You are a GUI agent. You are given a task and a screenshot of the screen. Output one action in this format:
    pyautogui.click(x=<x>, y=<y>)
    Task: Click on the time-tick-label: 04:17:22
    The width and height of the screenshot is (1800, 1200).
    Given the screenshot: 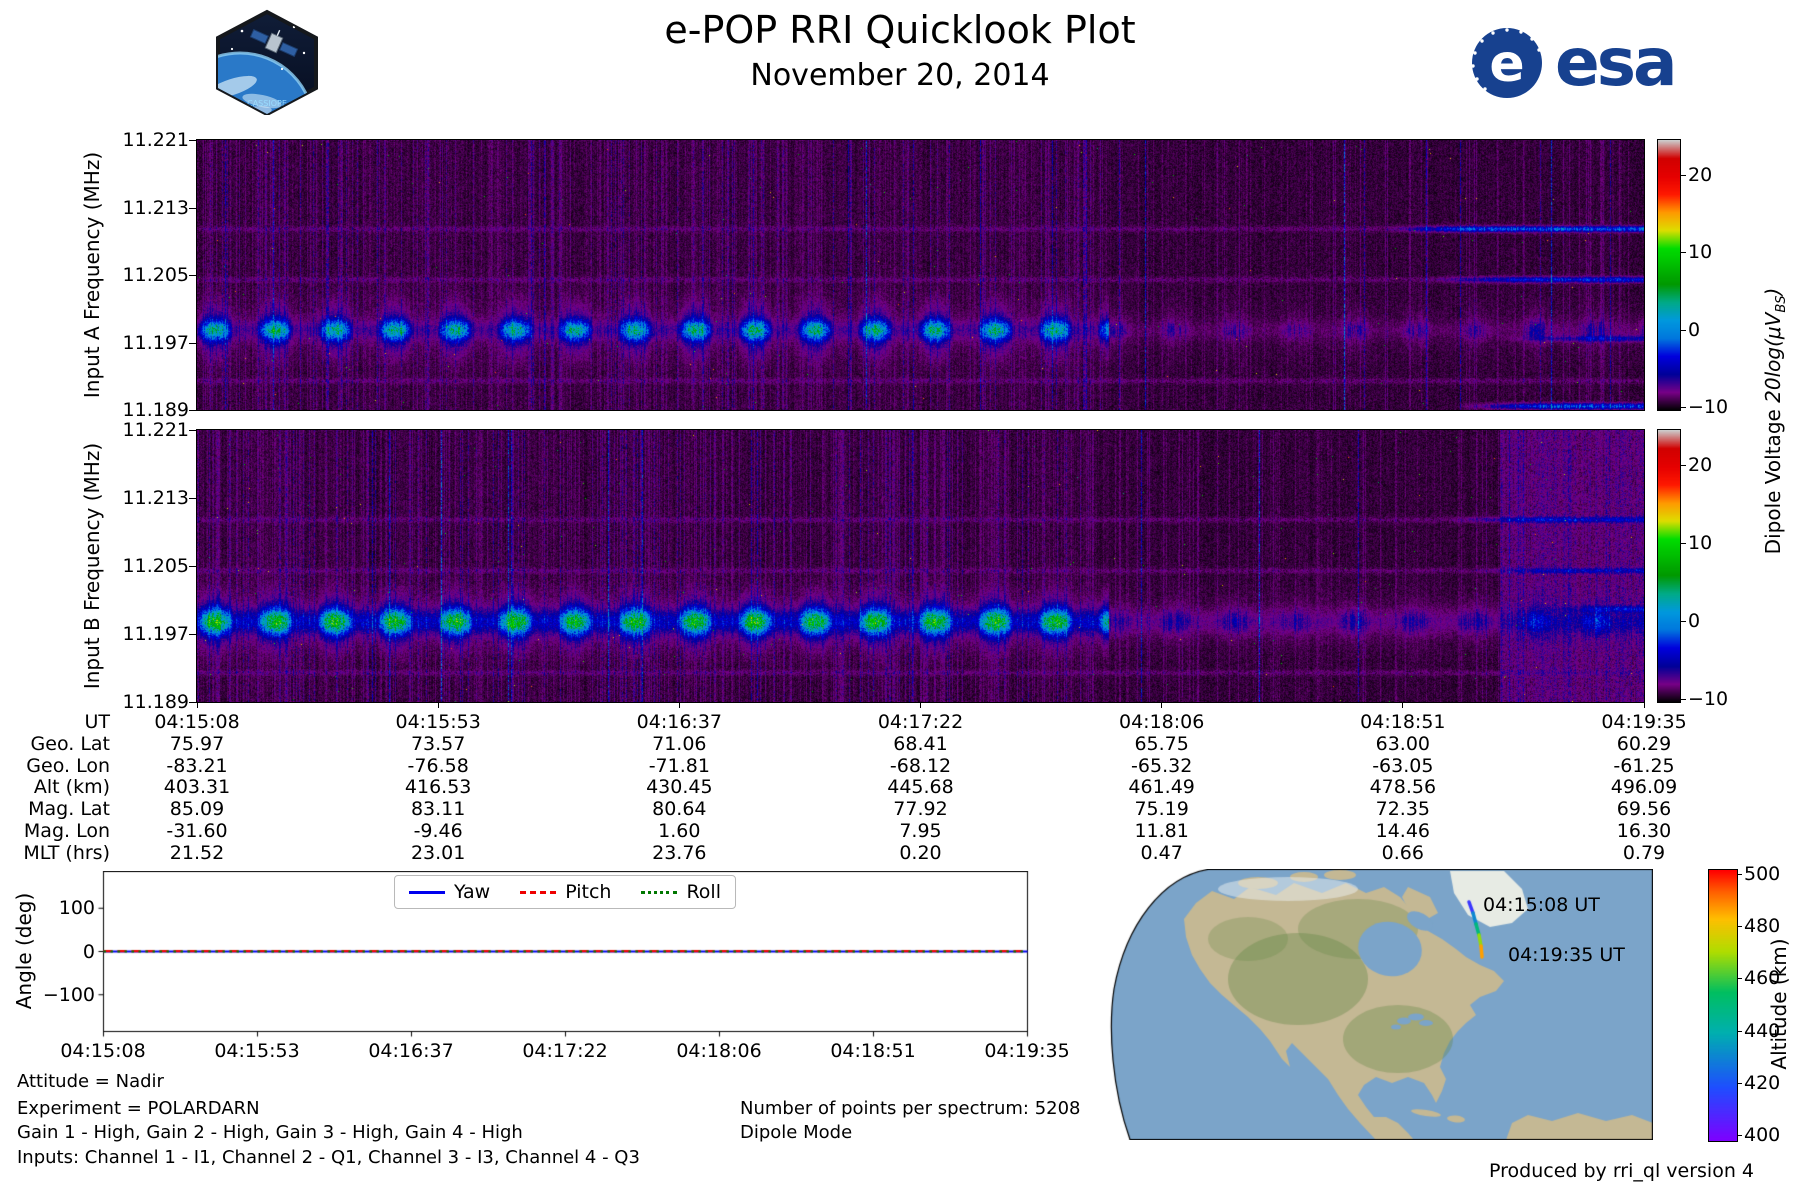 What is the action you would take?
    pyautogui.click(x=920, y=722)
    